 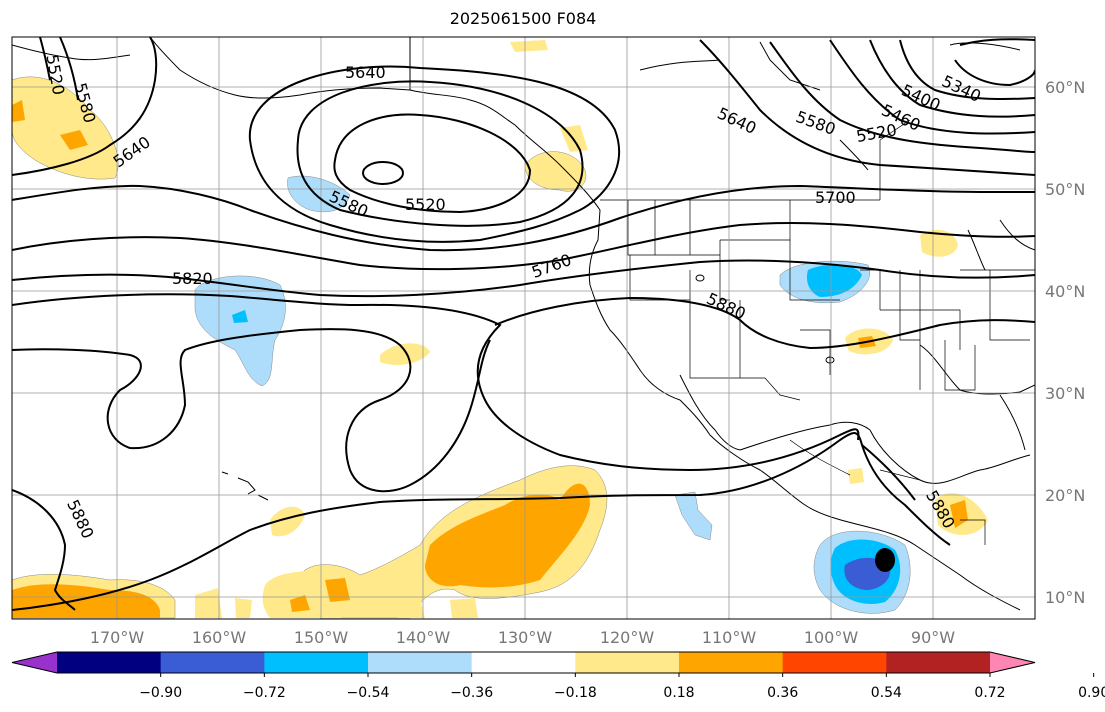 What do you see at coordinates (117, 637) in the screenshot?
I see `lon-label: 170°W` at bounding box center [117, 637].